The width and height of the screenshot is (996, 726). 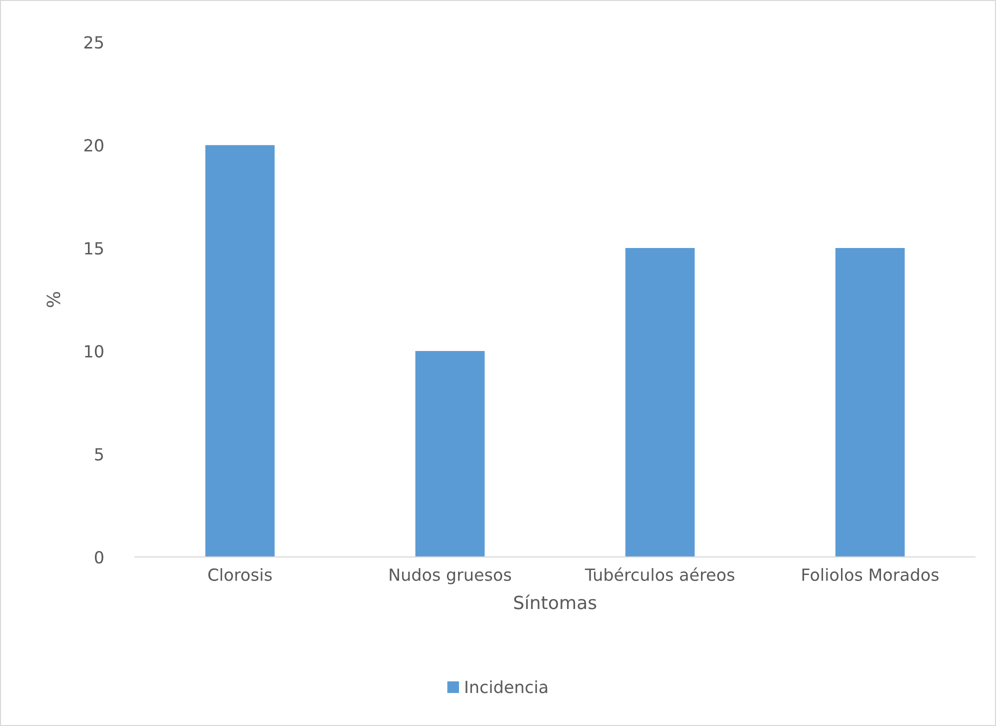 I want to click on y-tick-label: 5, so click(x=99, y=454).